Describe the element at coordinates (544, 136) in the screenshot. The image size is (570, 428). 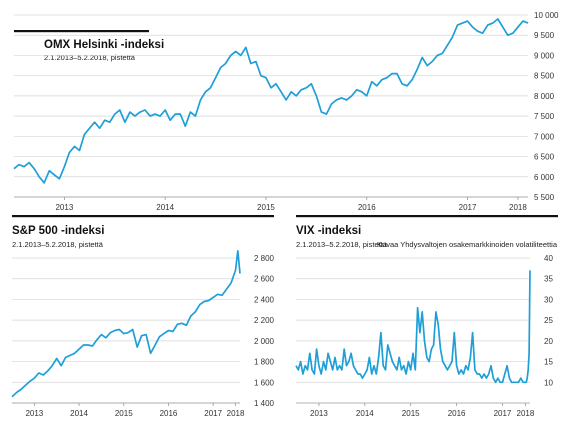
I see `y-tick-label: 7 000` at that location.